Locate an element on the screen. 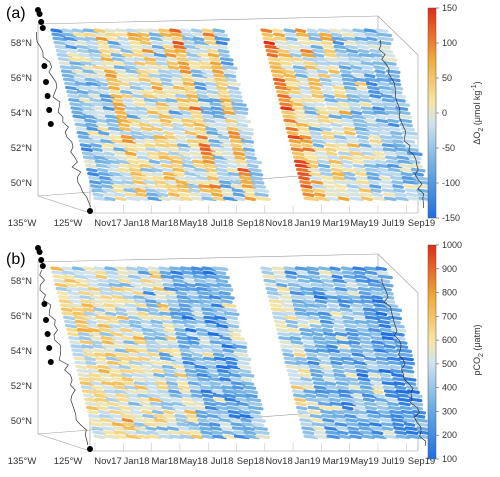 The width and height of the screenshot is (500, 477). frame-line is located at coordinates (398, 273).